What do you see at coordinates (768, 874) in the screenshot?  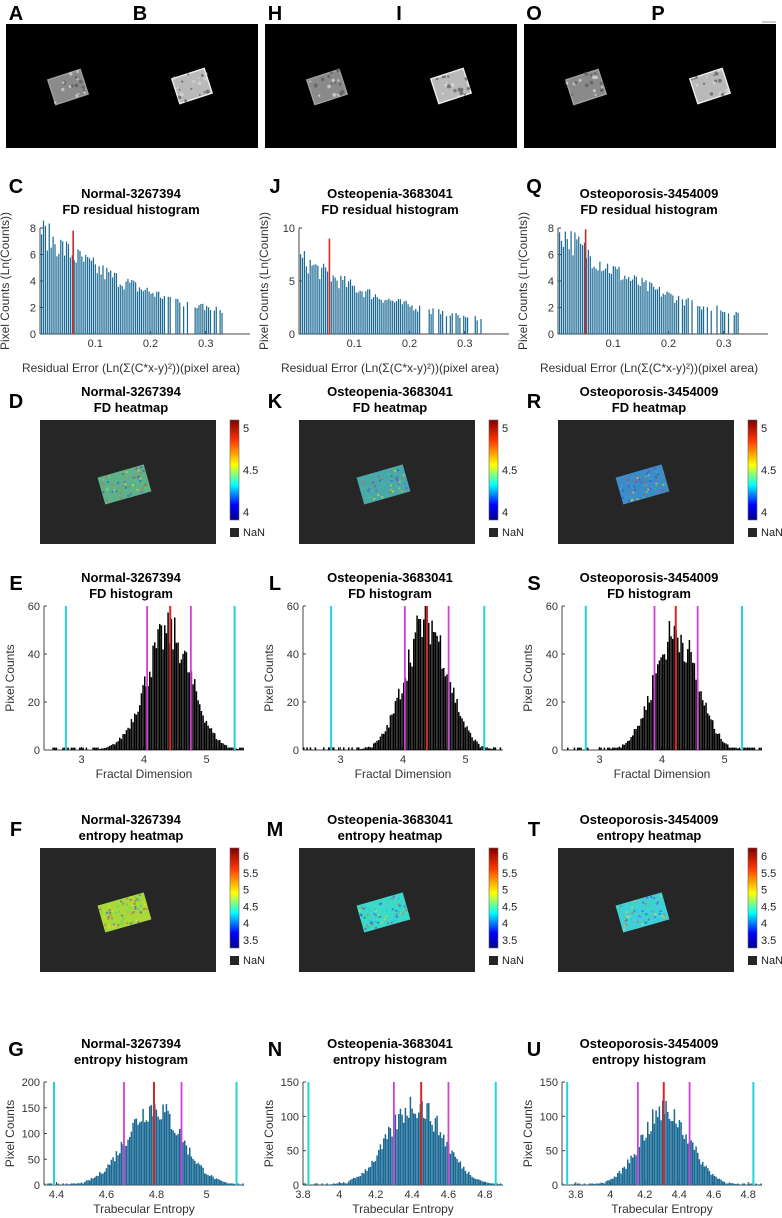 I see `colorbar-tick-label: 5.5` at bounding box center [768, 874].